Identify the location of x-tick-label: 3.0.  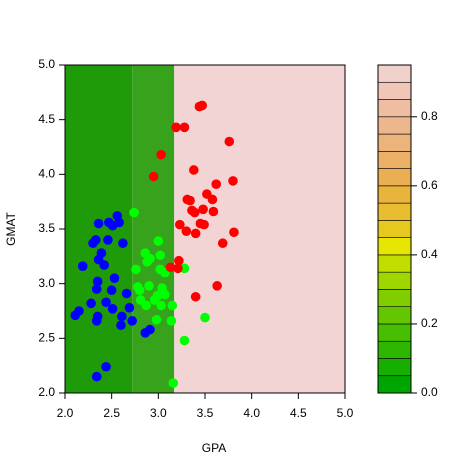
(158, 413).